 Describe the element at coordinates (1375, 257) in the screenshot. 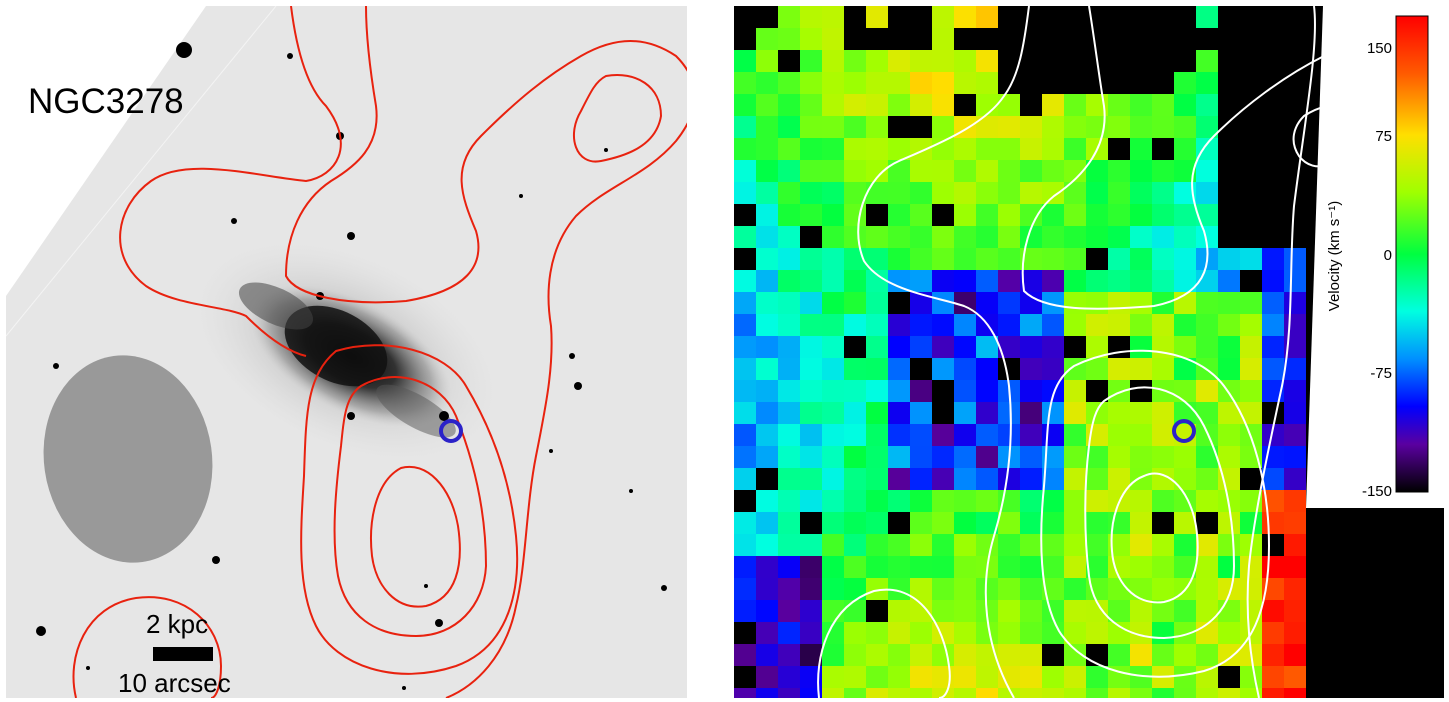

I see `colorbar: 150 75 0 -75 -150 Velocity (km s⁻¹)` at that location.